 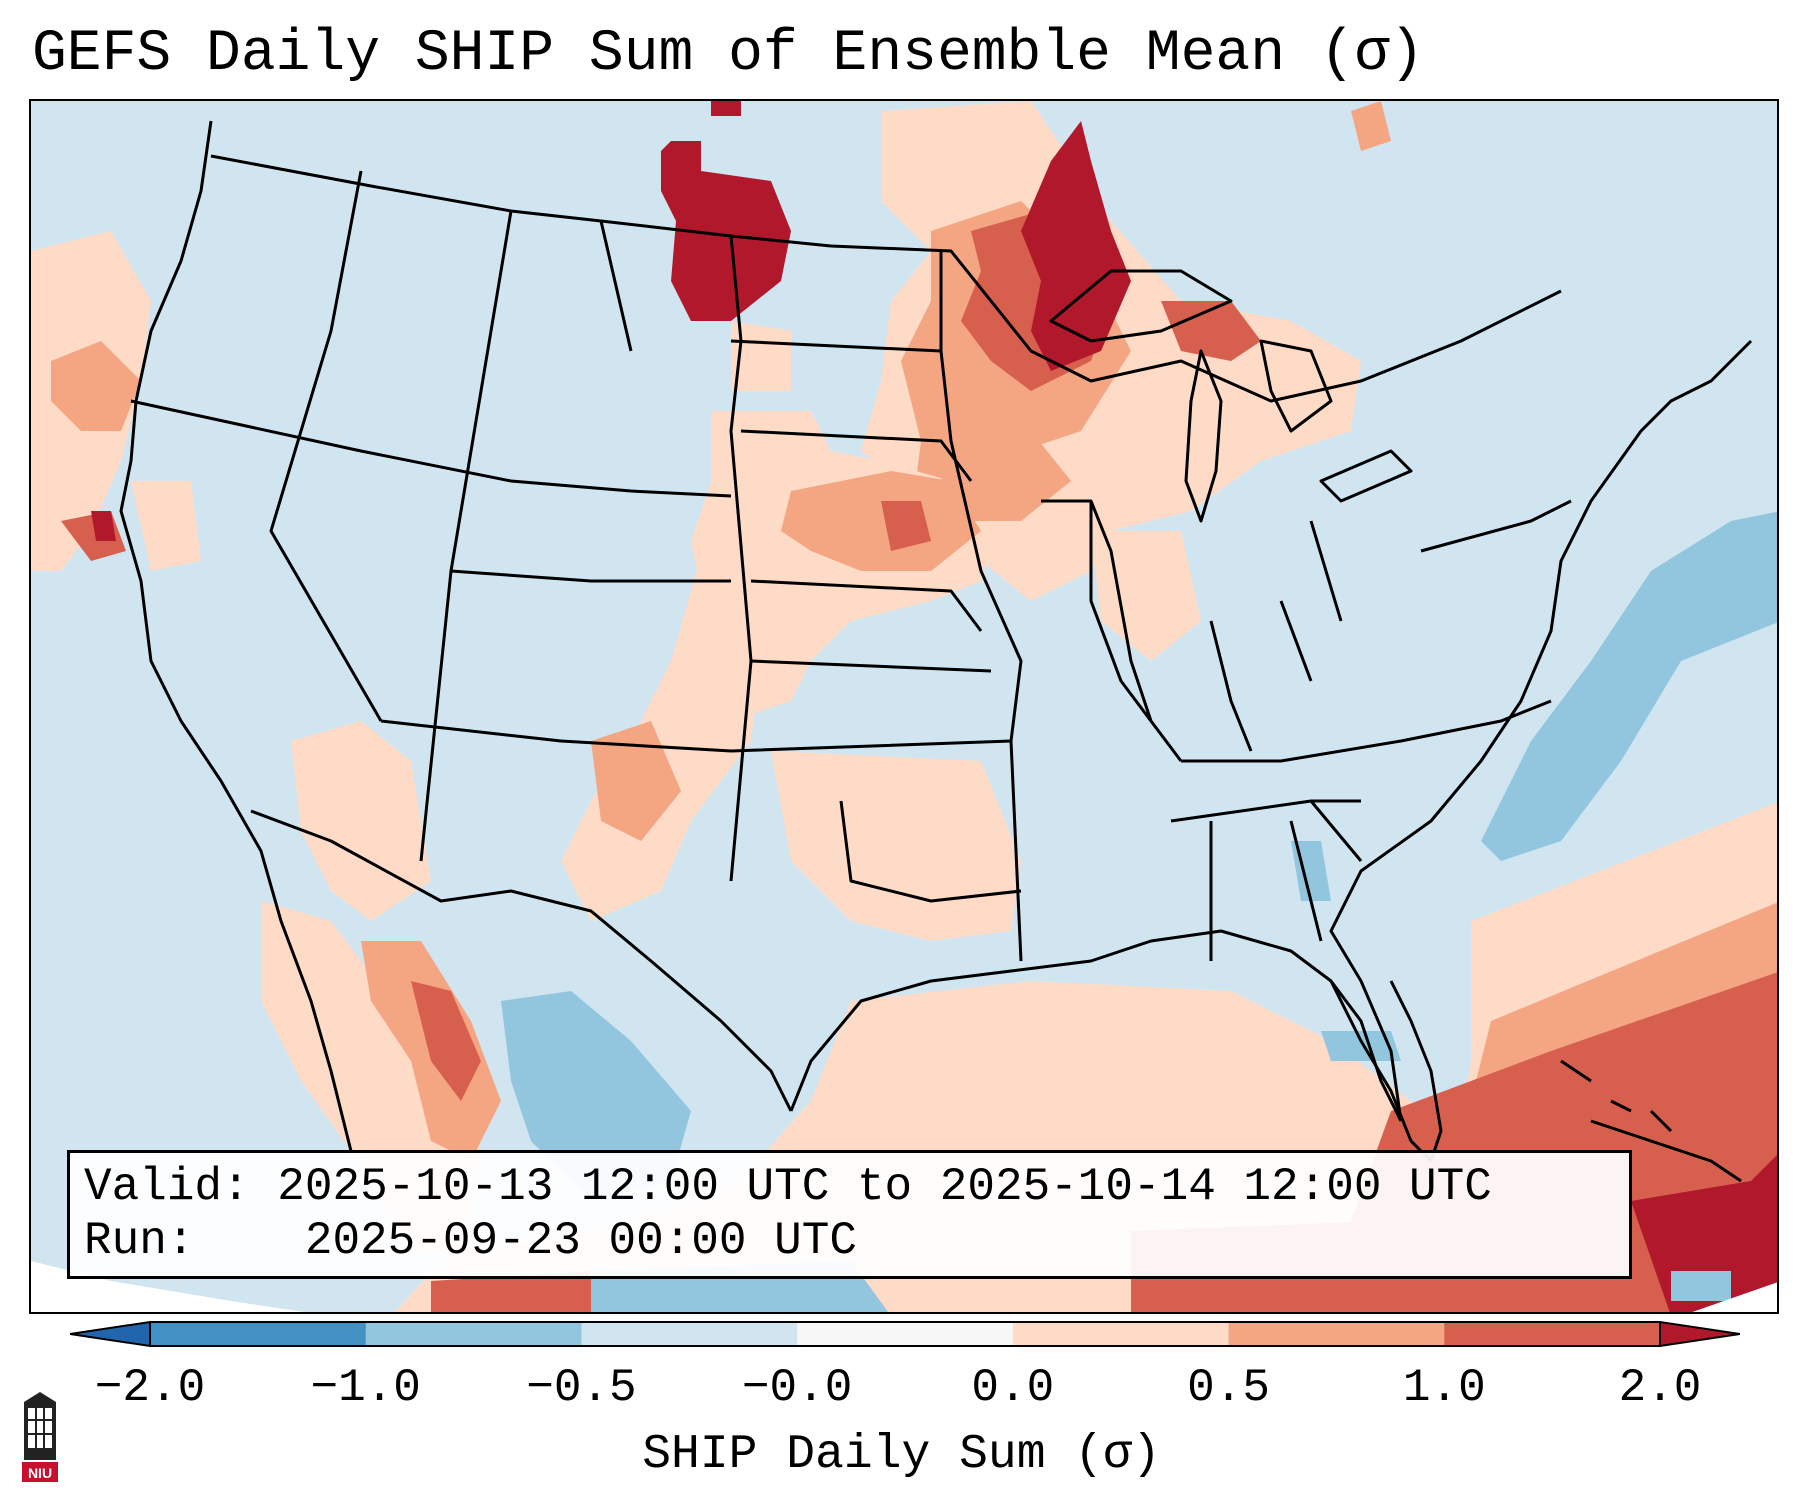 What do you see at coordinates (728, 54) in the screenshot?
I see `chart-title: GEFS Daily SHIP Sum of Ensemble Mean (σ)` at bounding box center [728, 54].